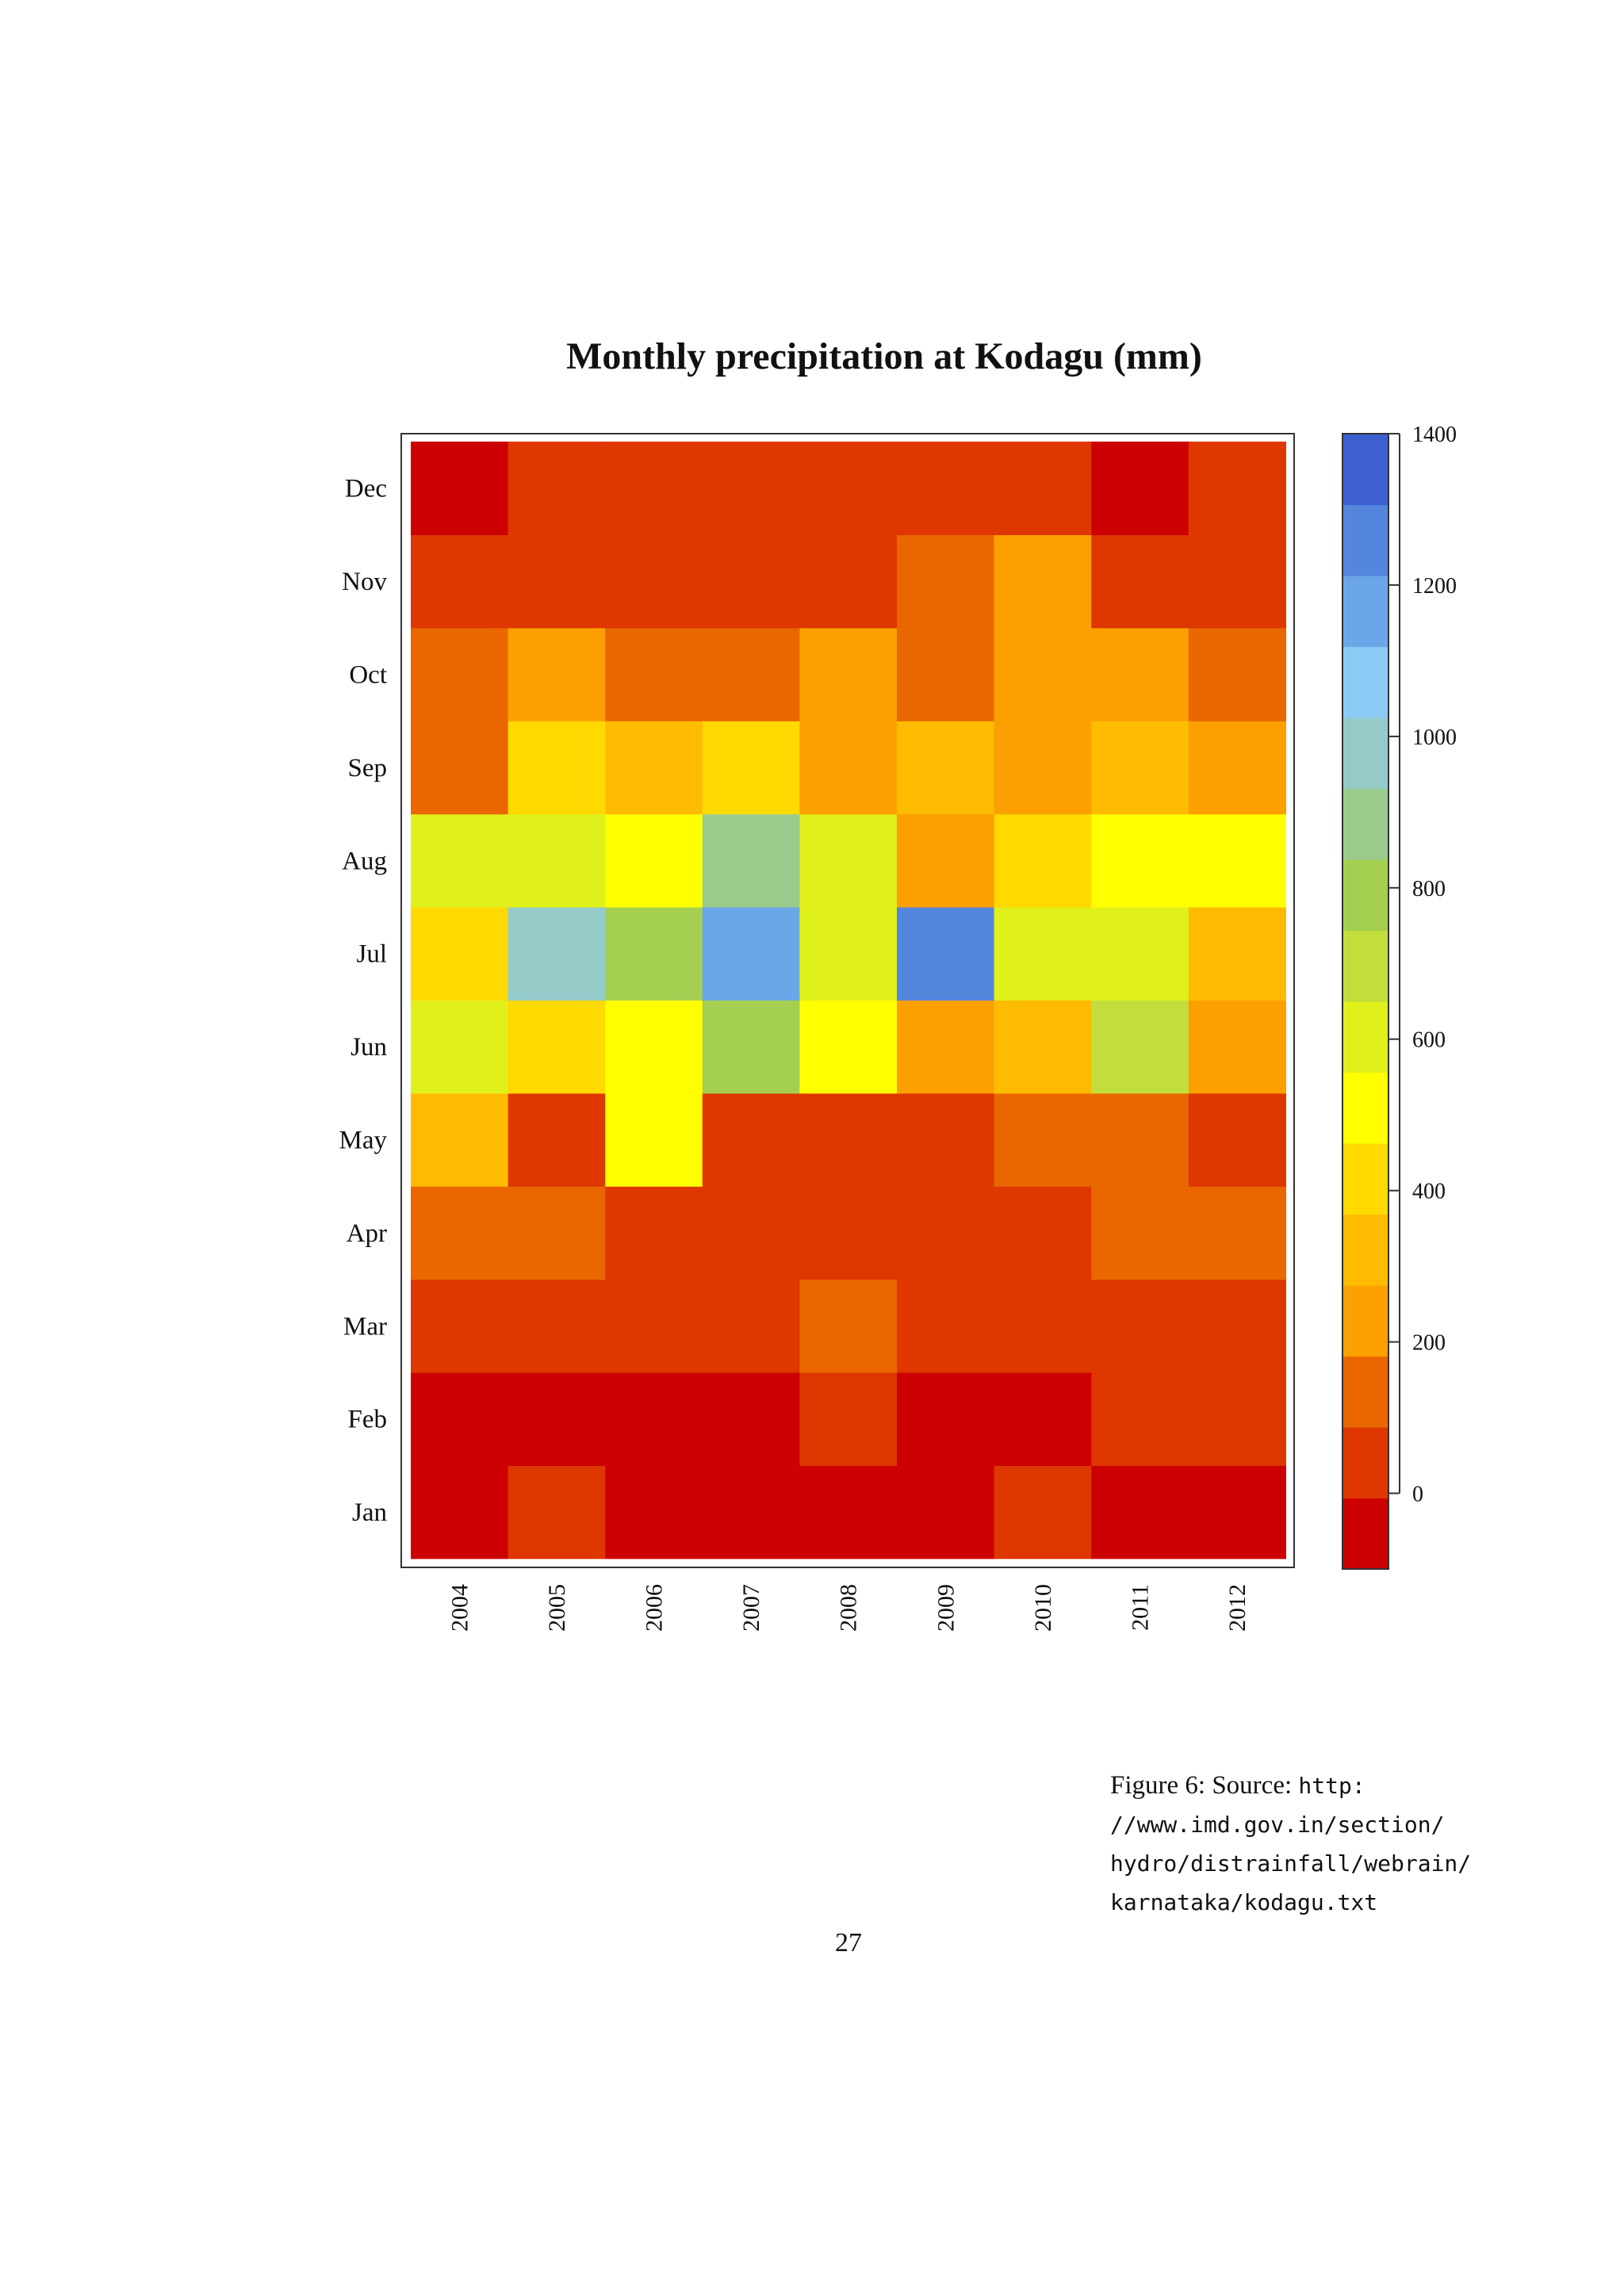 The width and height of the screenshot is (1624, 2296). Describe the element at coordinates (1140, 1419) in the screenshot. I see `heatmap-cell-feb-2011` at that location.